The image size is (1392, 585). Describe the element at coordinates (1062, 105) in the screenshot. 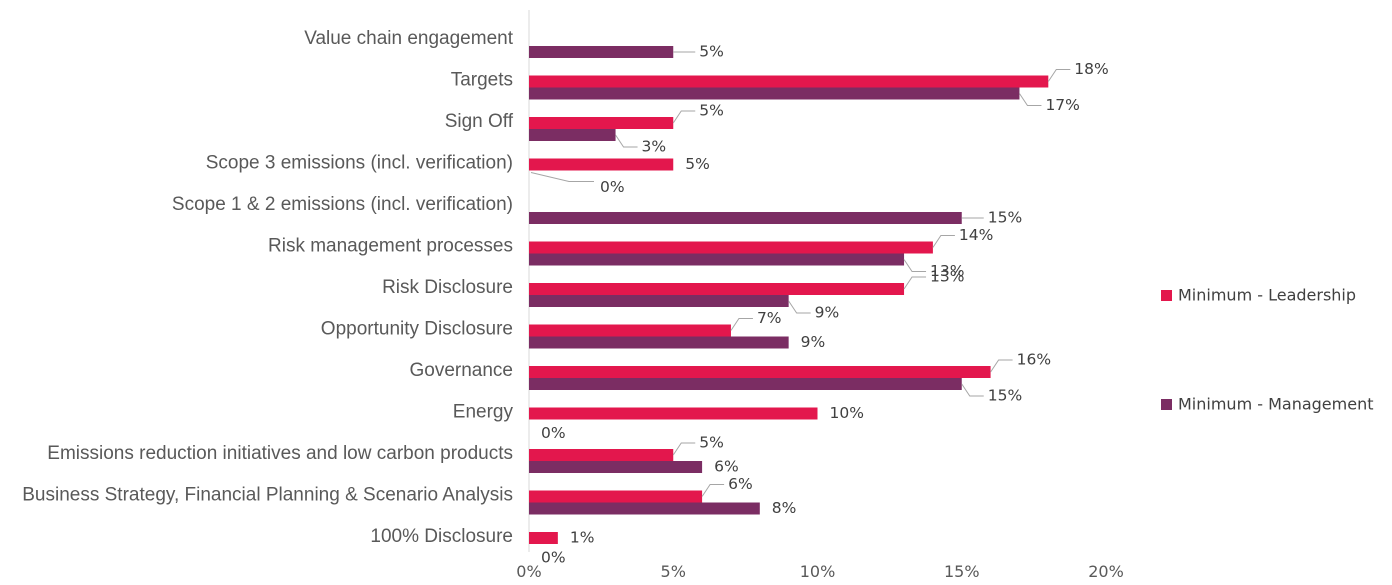

I see `data-label-management: 17%` at that location.